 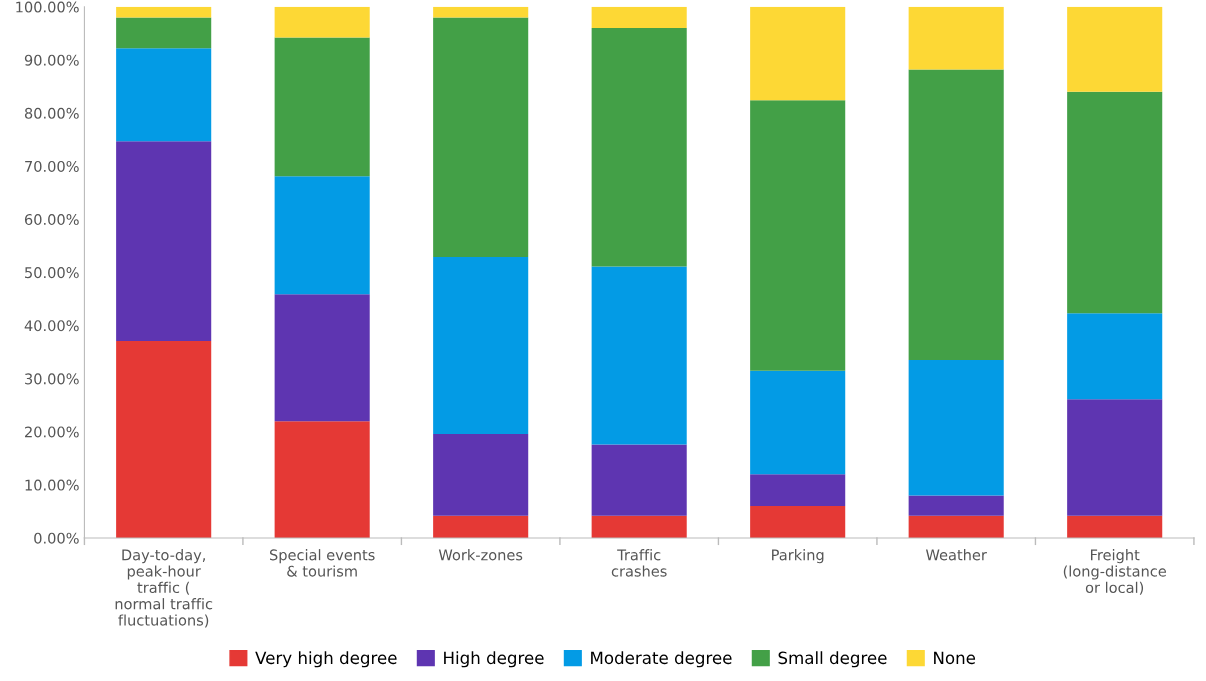 I want to click on y-tick-label: 100.00%, so click(x=47, y=7).